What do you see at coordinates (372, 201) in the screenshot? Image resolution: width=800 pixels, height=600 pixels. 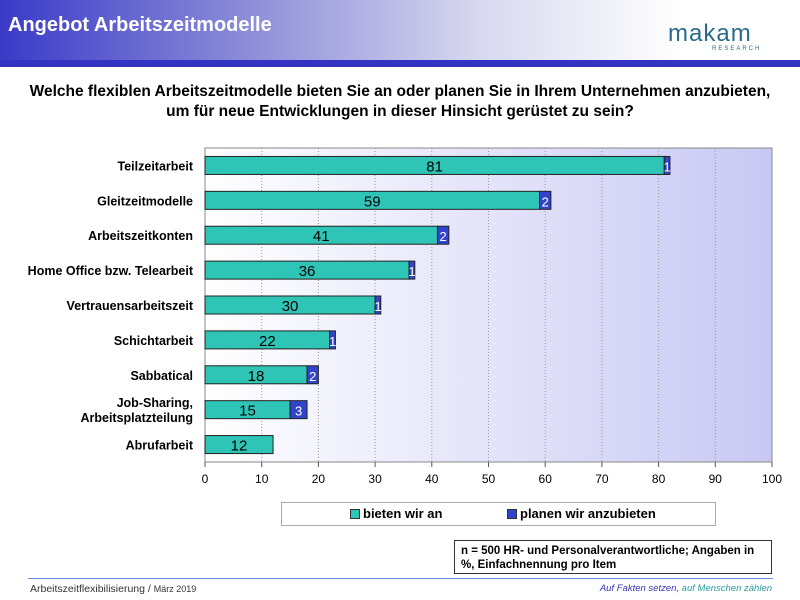 I see `data-label: 59` at bounding box center [372, 201].